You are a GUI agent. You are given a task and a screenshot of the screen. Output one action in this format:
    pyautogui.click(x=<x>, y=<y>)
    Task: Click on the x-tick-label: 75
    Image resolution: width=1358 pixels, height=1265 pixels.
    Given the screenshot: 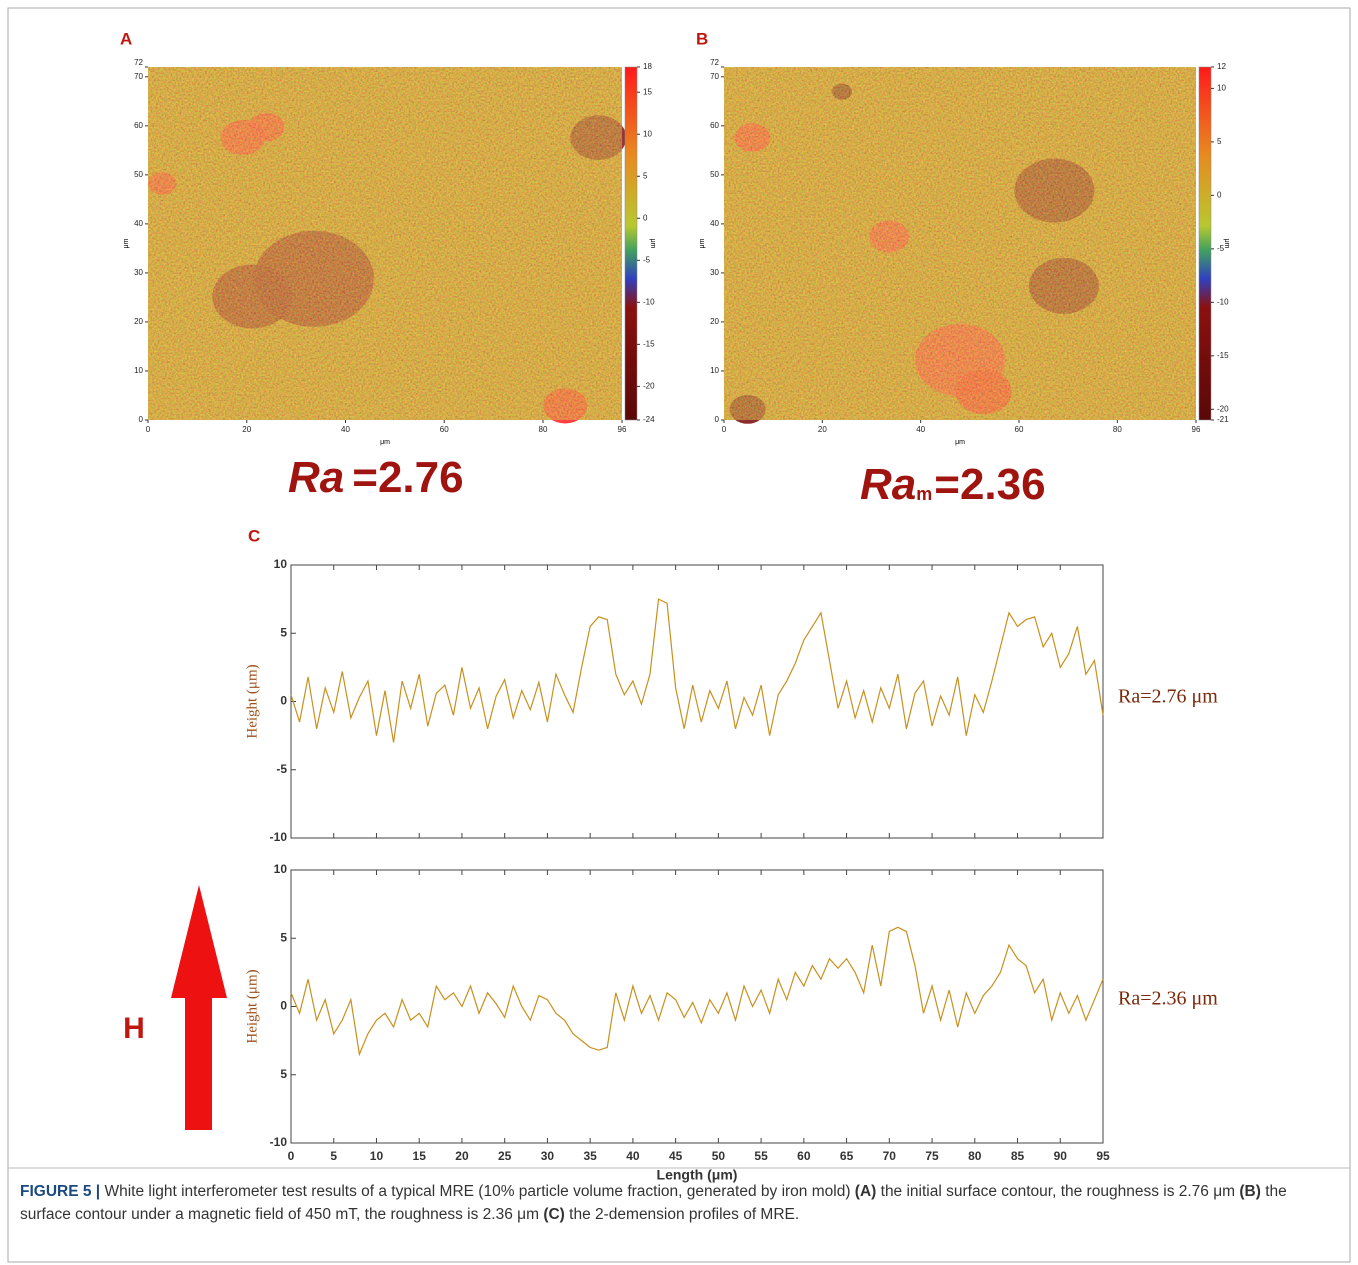 What is the action you would take?
    pyautogui.click(x=932, y=1156)
    